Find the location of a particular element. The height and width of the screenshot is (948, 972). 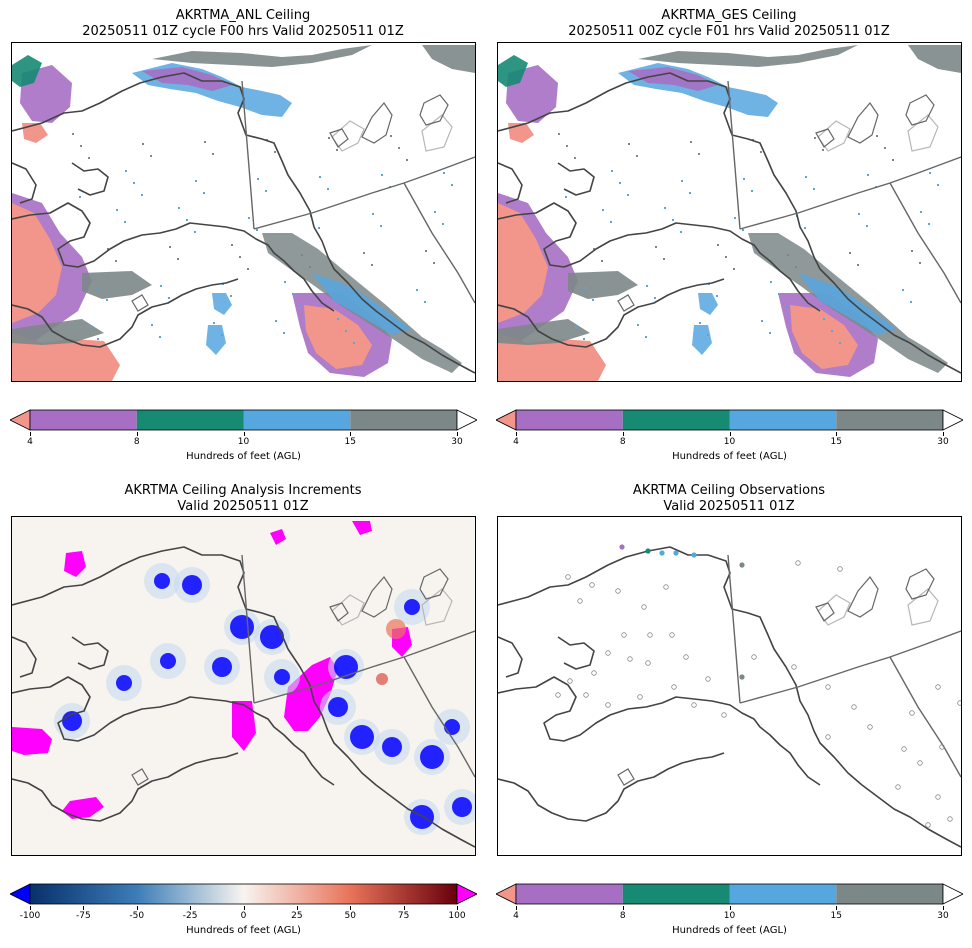

lake-outline is located at coordinates (878, 133).